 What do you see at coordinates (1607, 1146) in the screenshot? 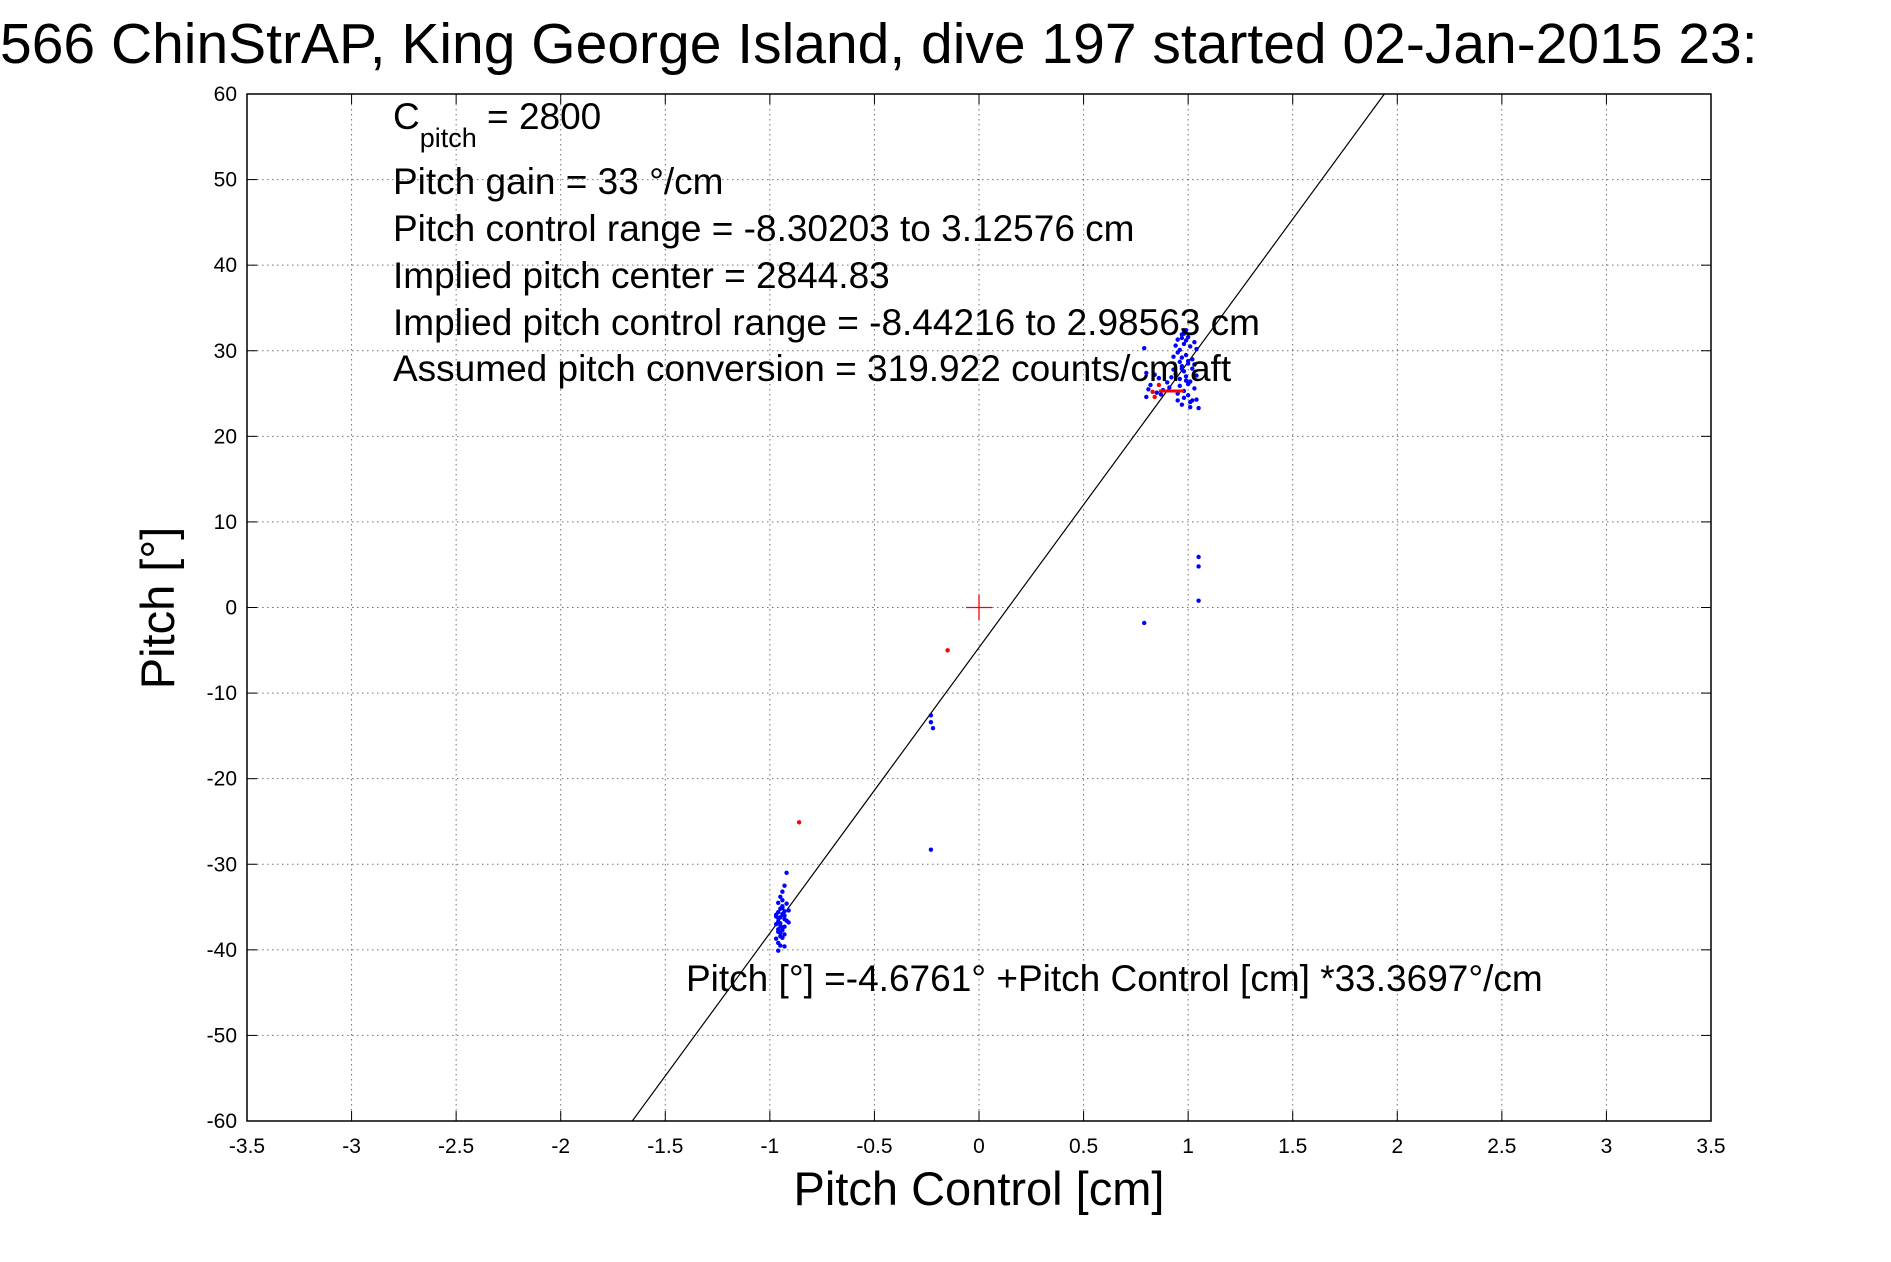
I see `x-tick-label: 3` at bounding box center [1607, 1146].